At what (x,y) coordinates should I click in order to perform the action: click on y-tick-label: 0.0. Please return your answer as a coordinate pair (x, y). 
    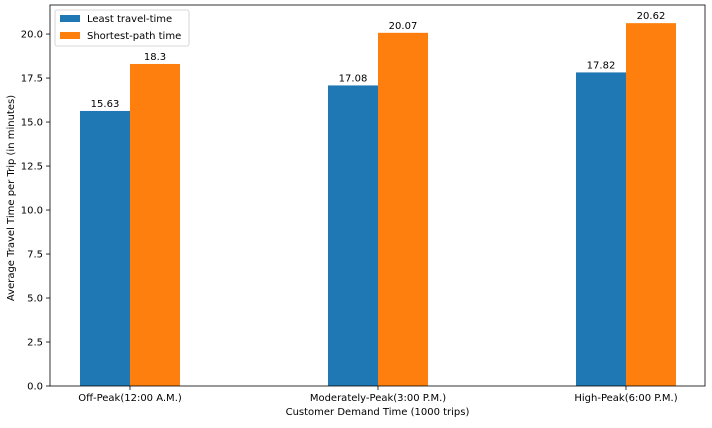
    Looking at the image, I should click on (35, 387).